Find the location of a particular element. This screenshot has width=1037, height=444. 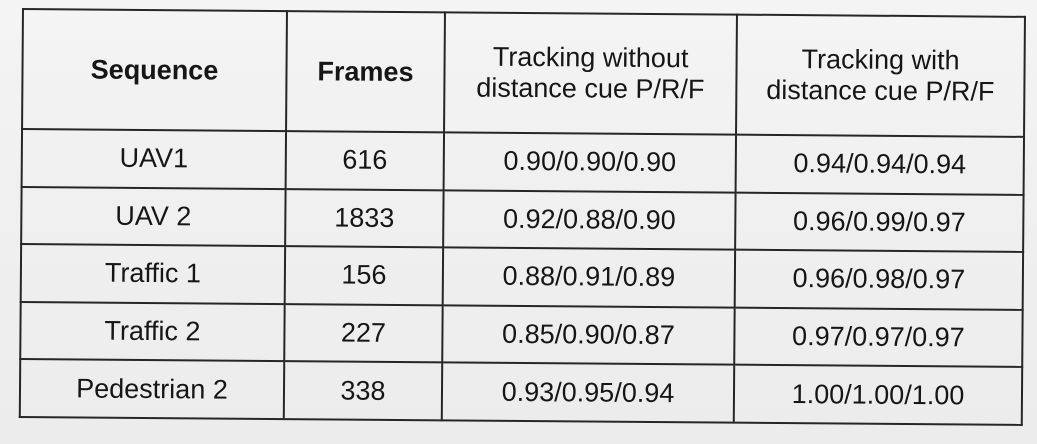

cell-sequence: Pedestrian 2 is located at coordinates (152, 389).